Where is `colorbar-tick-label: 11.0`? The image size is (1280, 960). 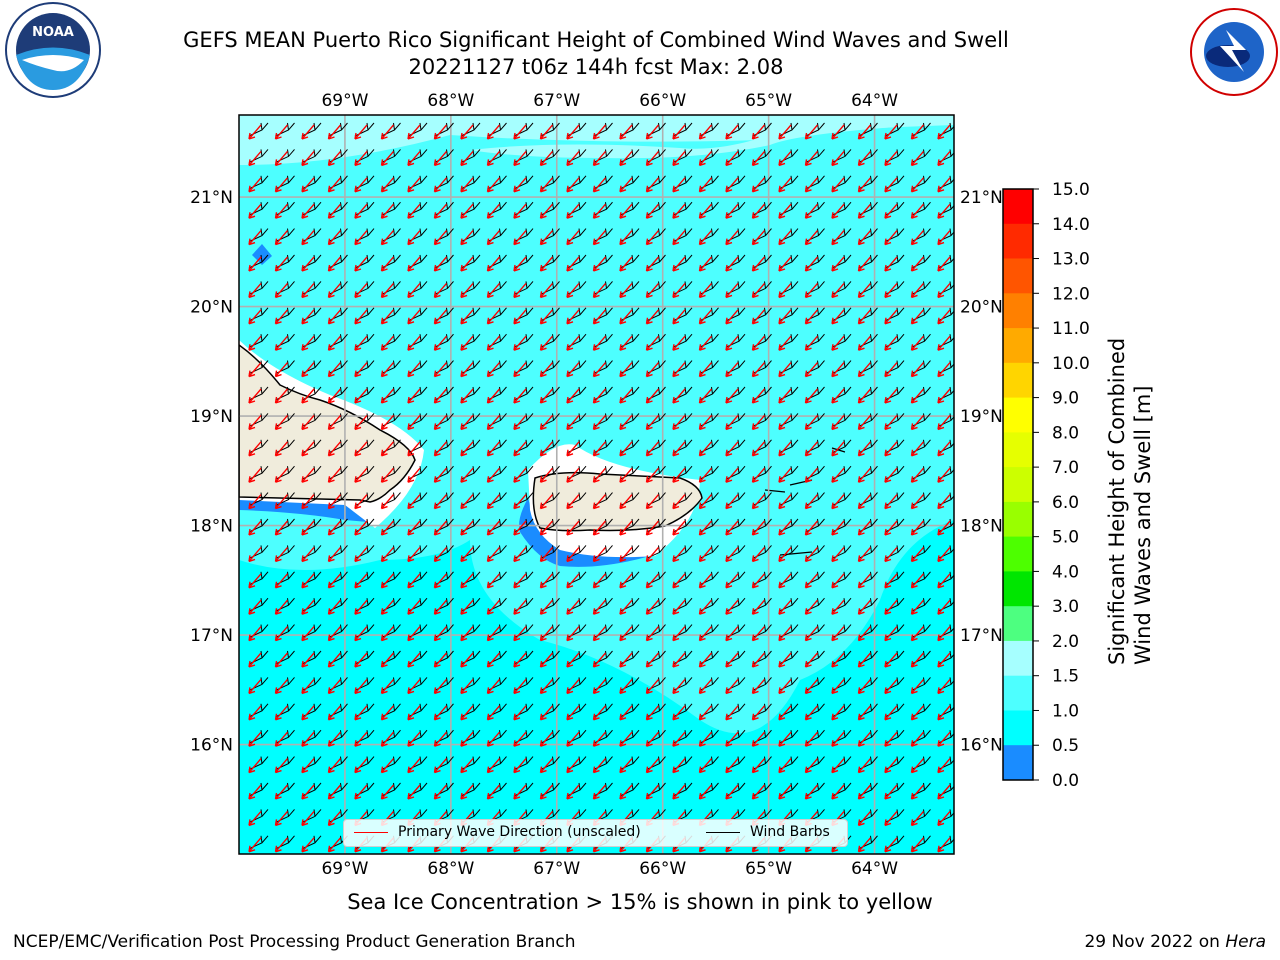
colorbar-tick-label: 11.0 is located at coordinates (1071, 329).